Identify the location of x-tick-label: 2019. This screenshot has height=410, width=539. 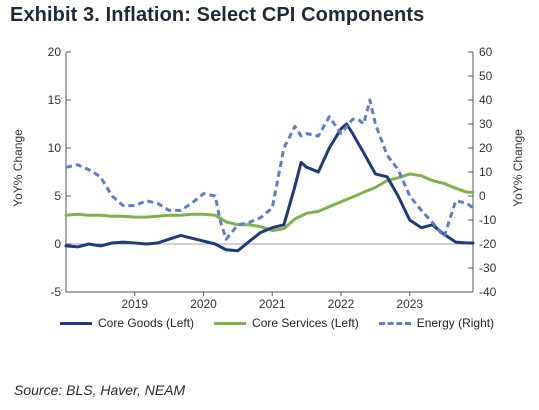
(134, 303).